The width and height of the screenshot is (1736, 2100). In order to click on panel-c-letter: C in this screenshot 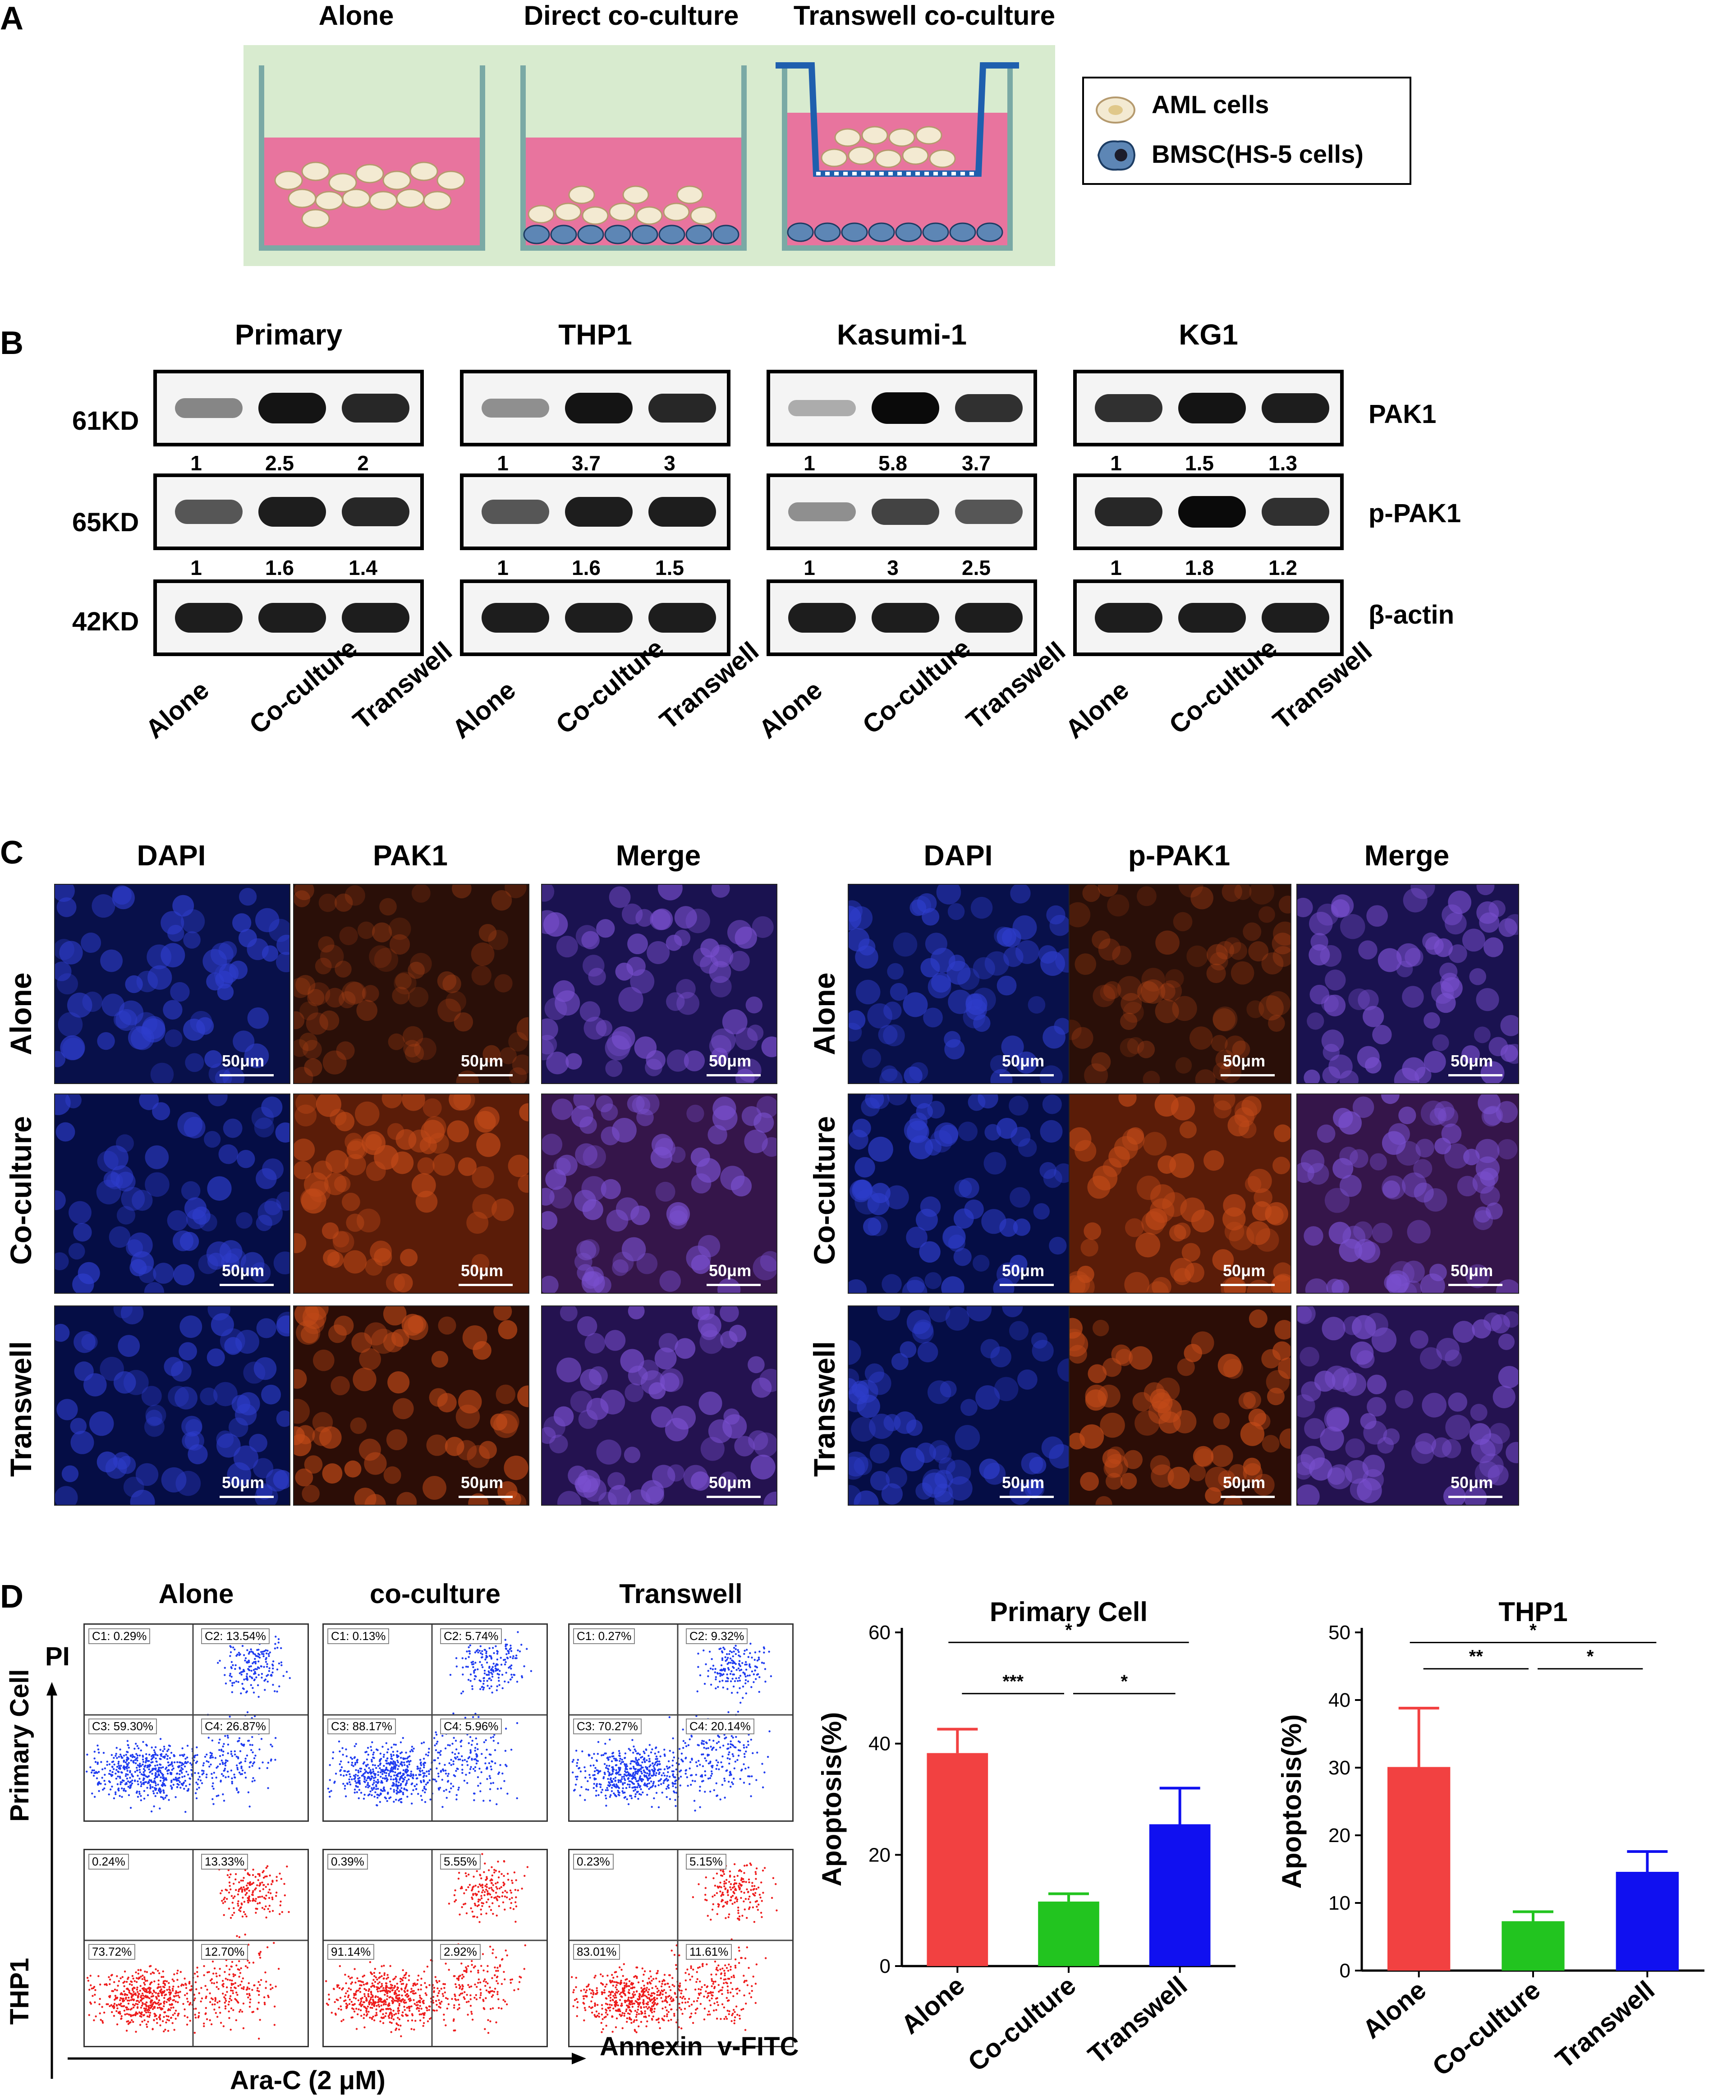, I will do `click(11, 853)`.